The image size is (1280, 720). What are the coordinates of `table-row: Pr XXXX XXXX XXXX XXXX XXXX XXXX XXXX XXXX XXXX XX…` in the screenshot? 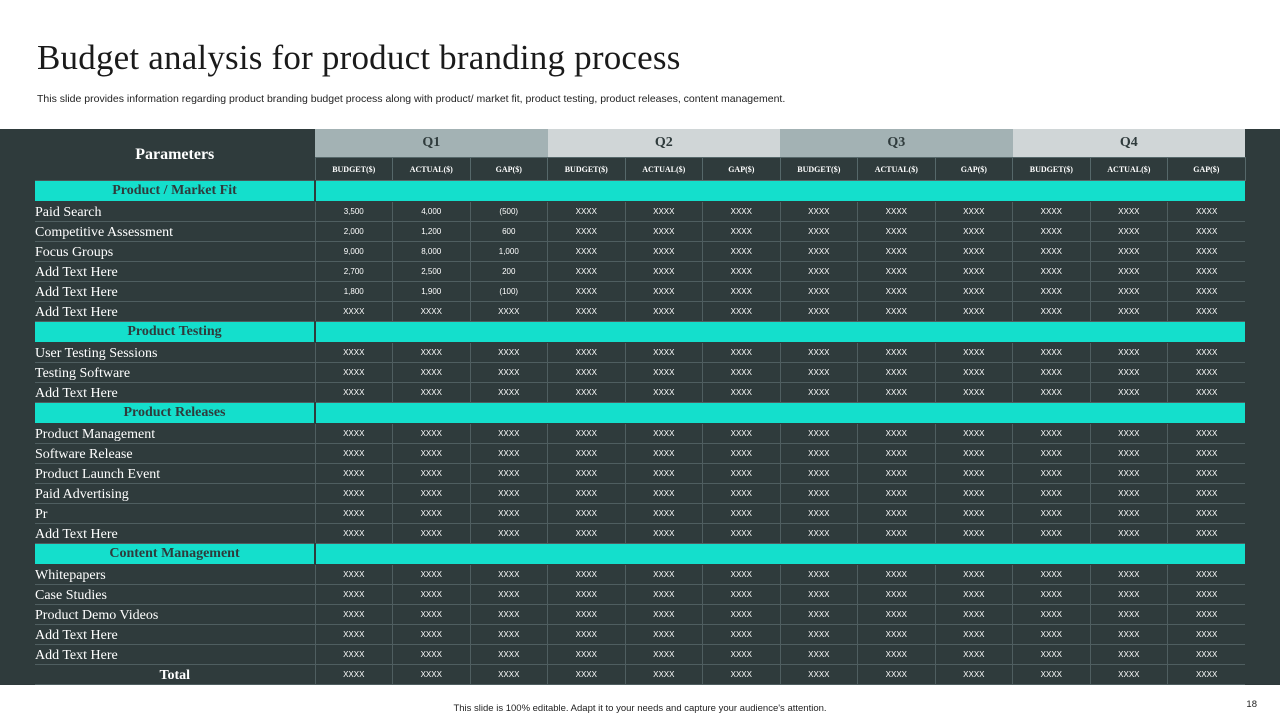 It's located at (640, 513).